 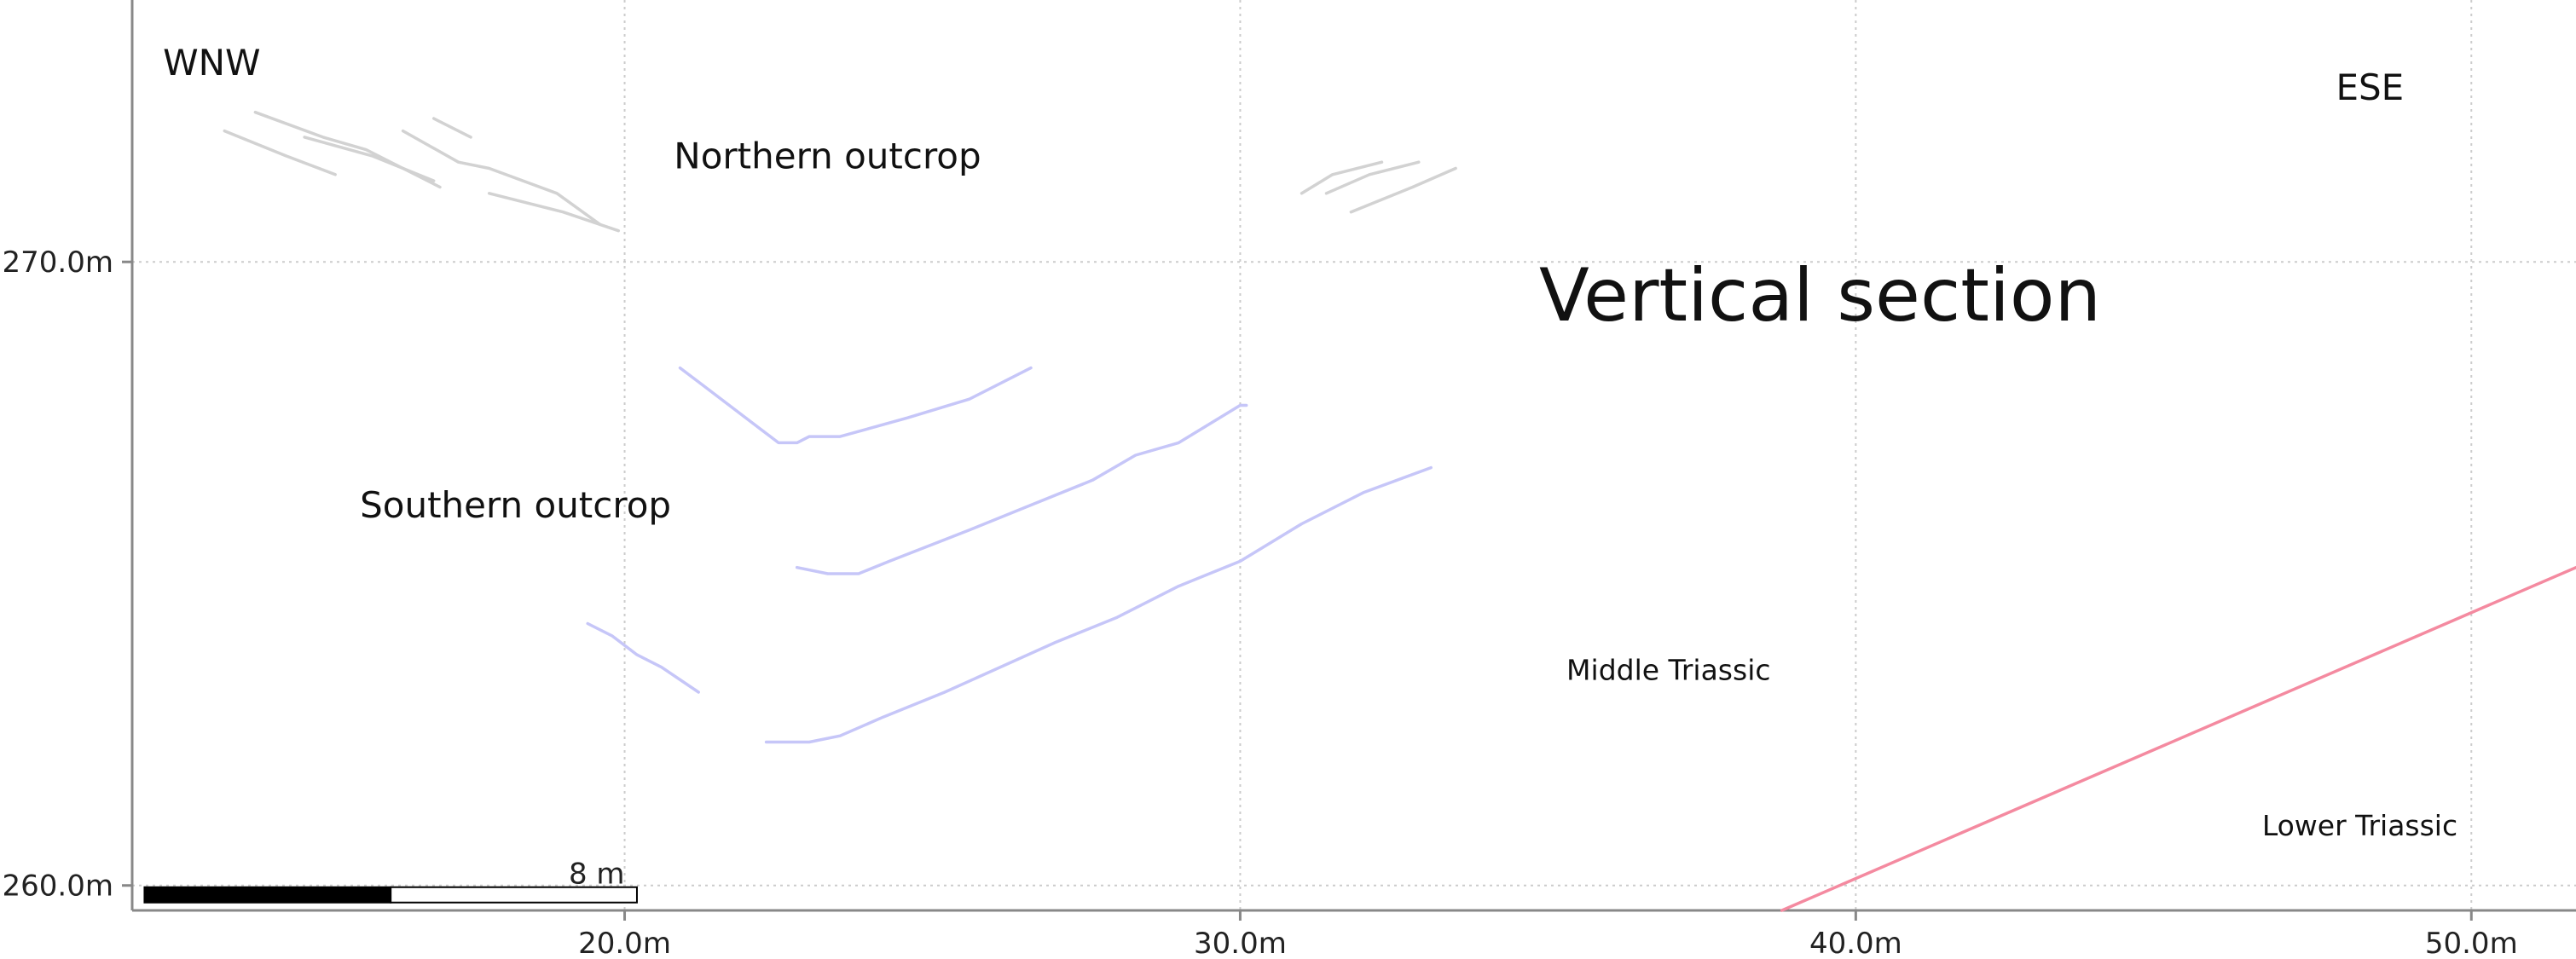 What do you see at coordinates (597, 875) in the screenshot?
I see `scale-bar-label: 8 m` at bounding box center [597, 875].